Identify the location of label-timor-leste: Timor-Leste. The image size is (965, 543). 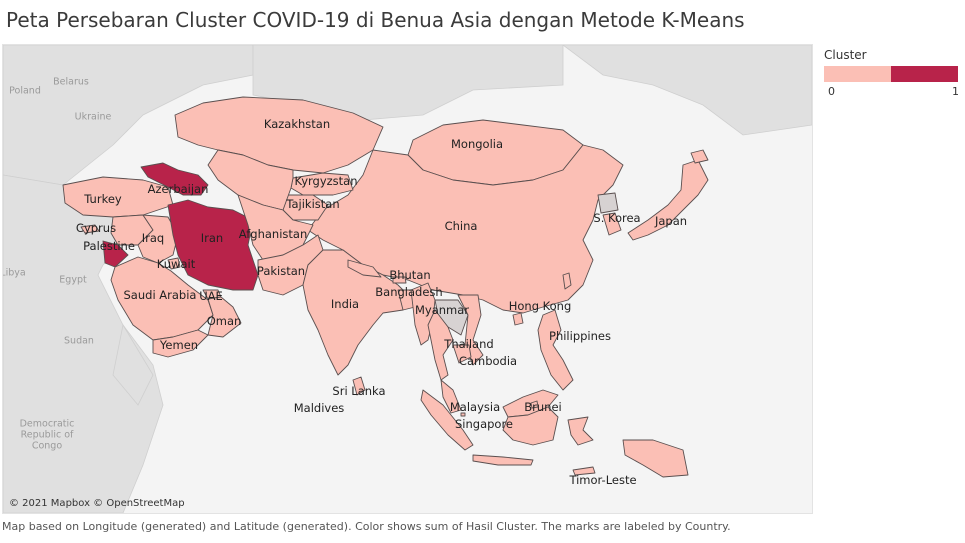
(603, 480).